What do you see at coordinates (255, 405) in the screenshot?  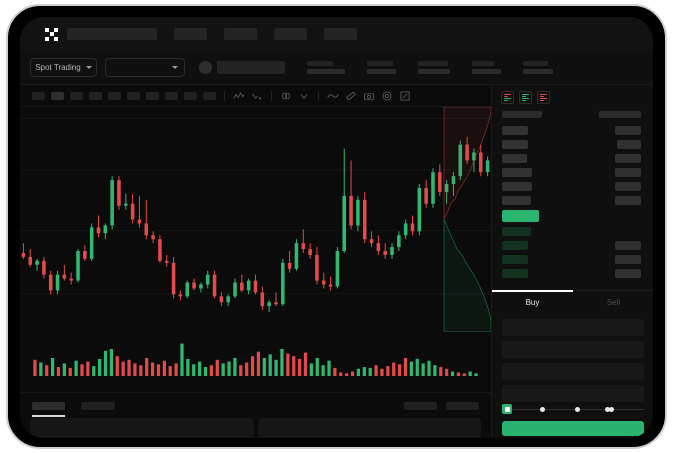 I see `bottom-tab-bar` at bounding box center [255, 405].